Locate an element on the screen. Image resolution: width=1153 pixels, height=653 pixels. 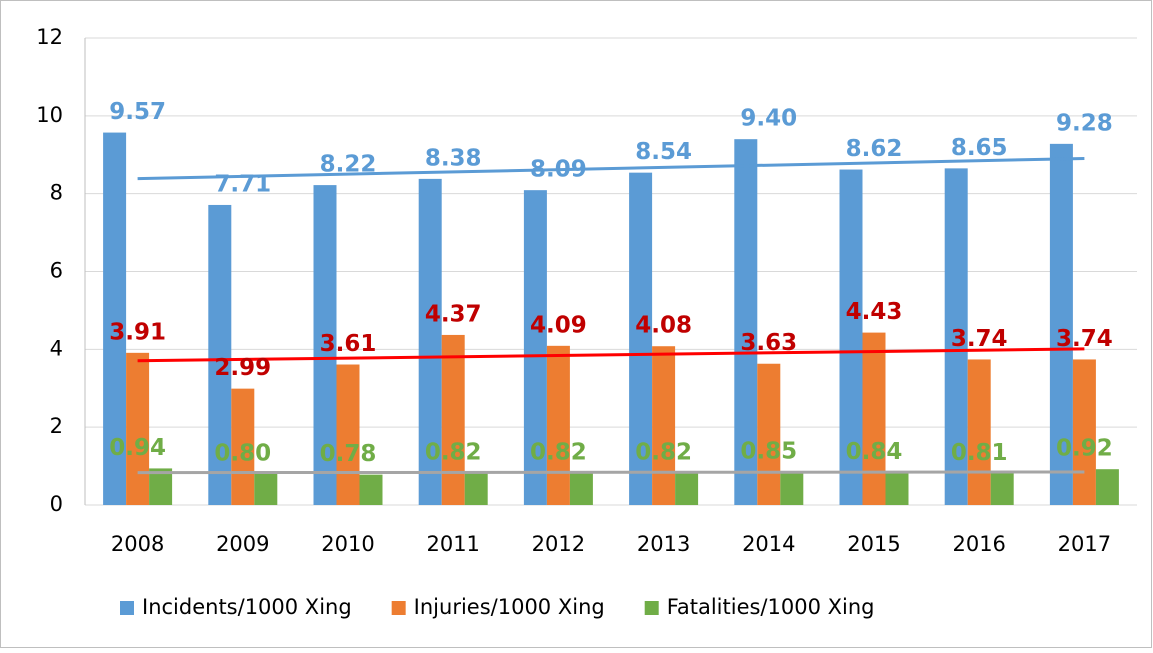
data-label: 0.80 is located at coordinates (242, 453).